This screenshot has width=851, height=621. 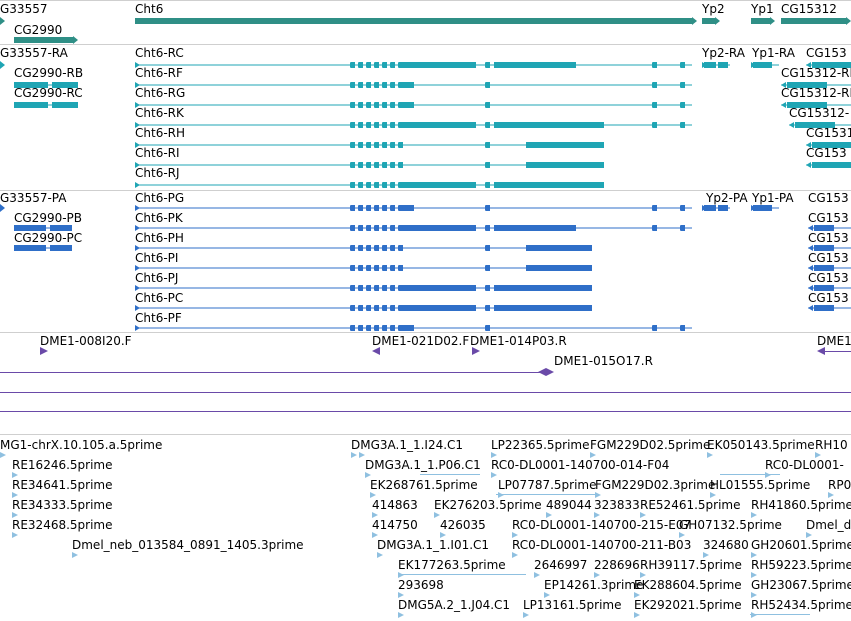 What do you see at coordinates (690, 505) in the screenshot?
I see `feature-label: RE52461.5prime` at bounding box center [690, 505].